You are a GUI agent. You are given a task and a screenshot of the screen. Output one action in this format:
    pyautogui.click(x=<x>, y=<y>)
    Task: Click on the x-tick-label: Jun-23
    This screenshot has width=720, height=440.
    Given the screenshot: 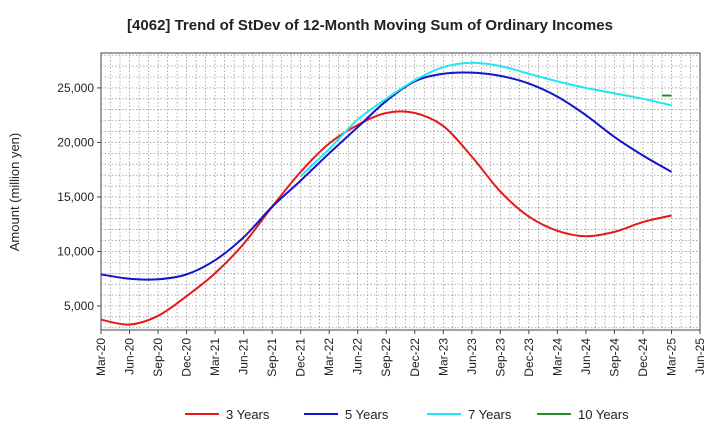 What is the action you would take?
    pyautogui.click(x=472, y=356)
    